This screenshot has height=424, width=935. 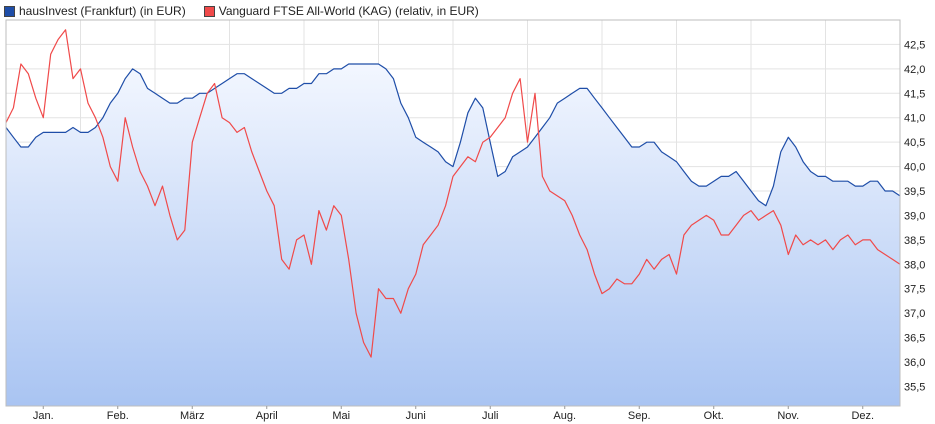 What do you see at coordinates (490, 416) in the screenshot?
I see `x-tick-label: Juli` at bounding box center [490, 416].